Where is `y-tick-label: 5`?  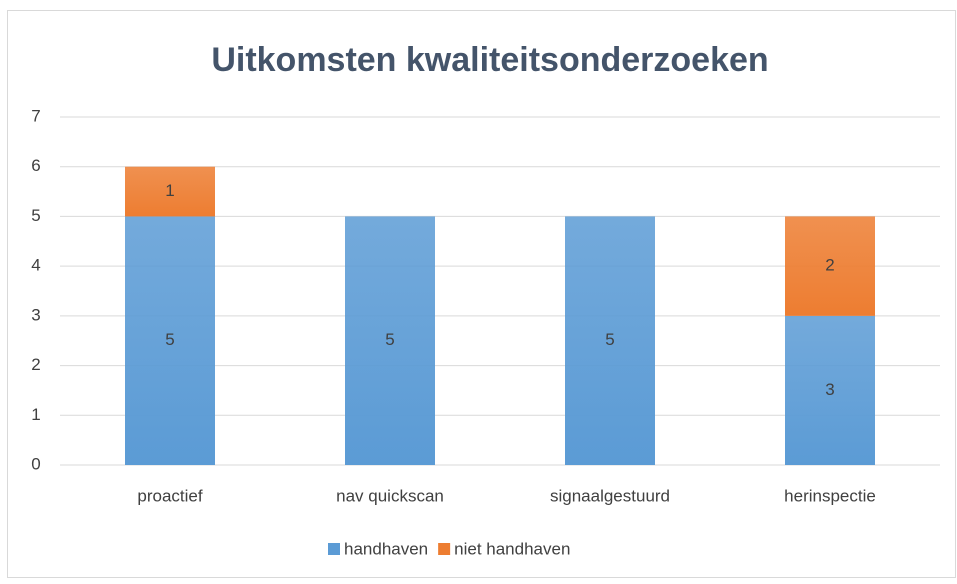
y-tick-label: 5 is located at coordinates (35, 215).